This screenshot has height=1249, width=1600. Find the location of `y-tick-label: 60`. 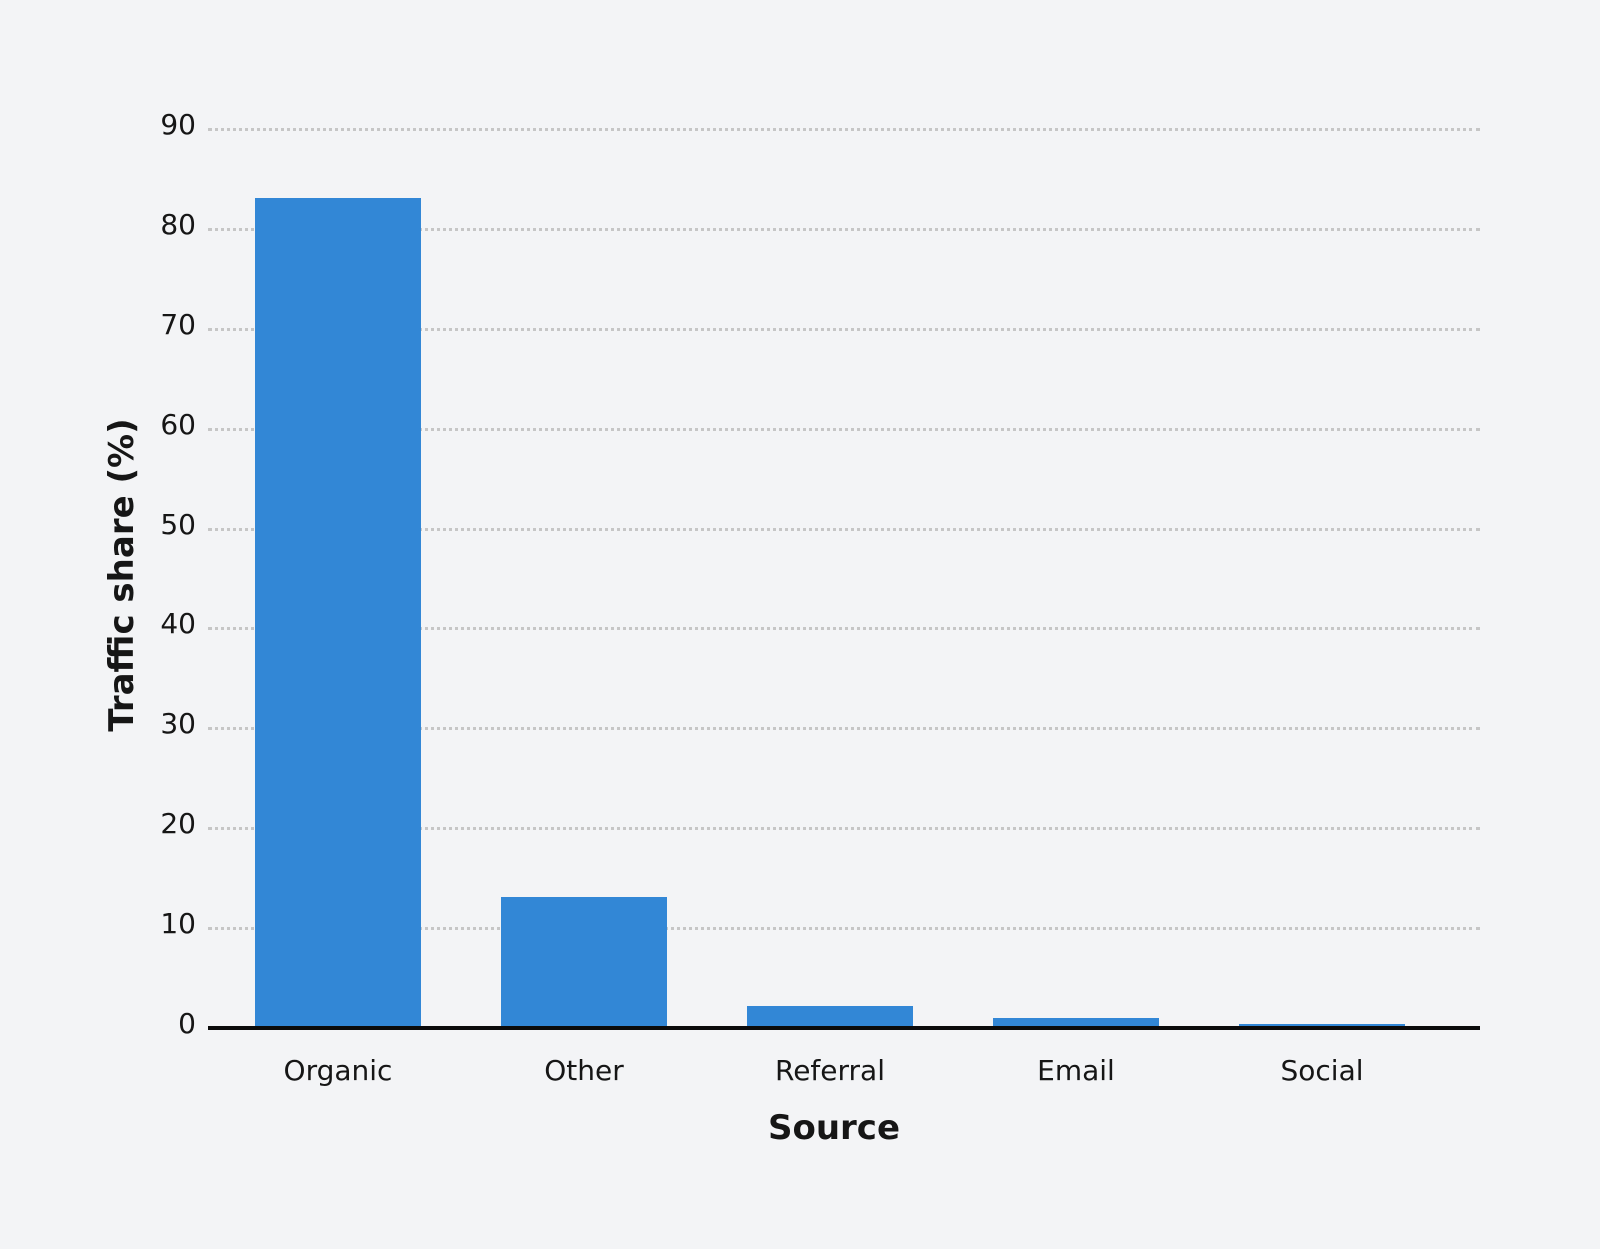

y-tick-label: 60 is located at coordinates (178, 424).